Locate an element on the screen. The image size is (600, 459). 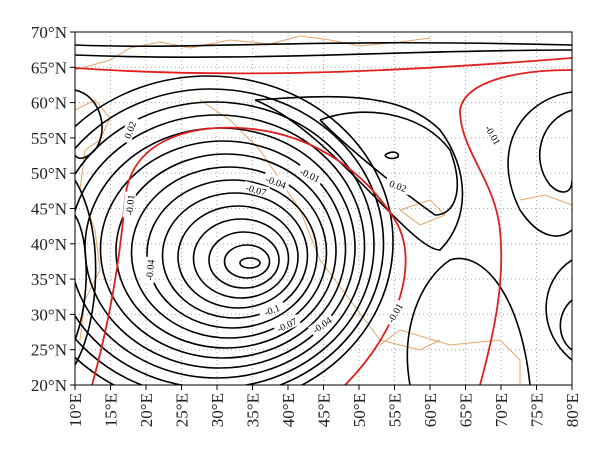
lat-tick-label: 50°N is located at coordinates (49, 173).